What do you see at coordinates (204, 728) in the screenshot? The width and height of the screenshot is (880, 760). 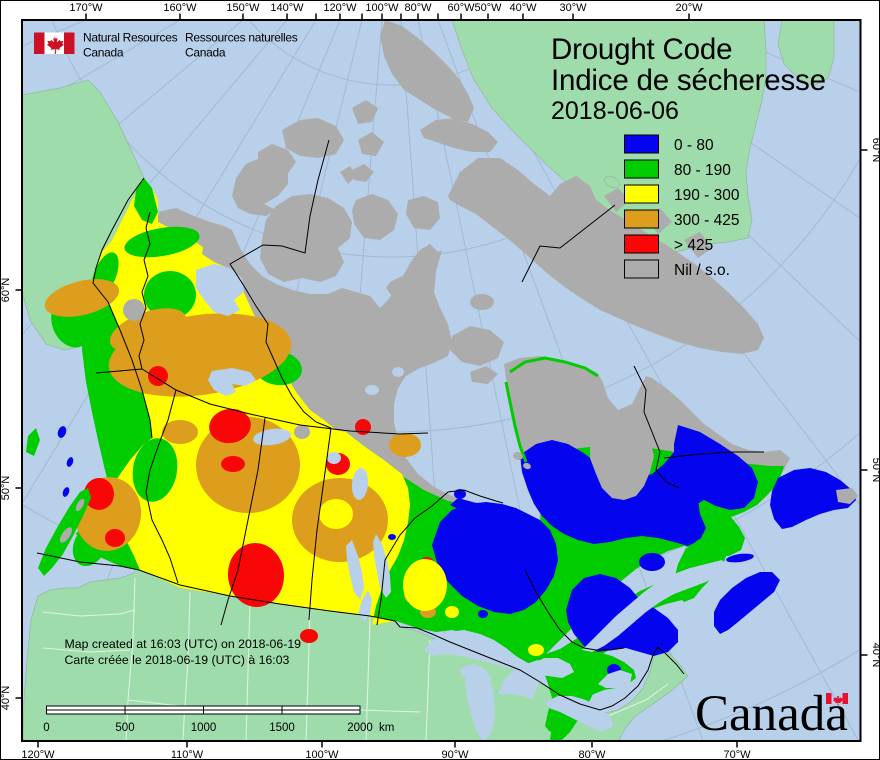 I see `svg-text: 1000` at bounding box center [204, 728].